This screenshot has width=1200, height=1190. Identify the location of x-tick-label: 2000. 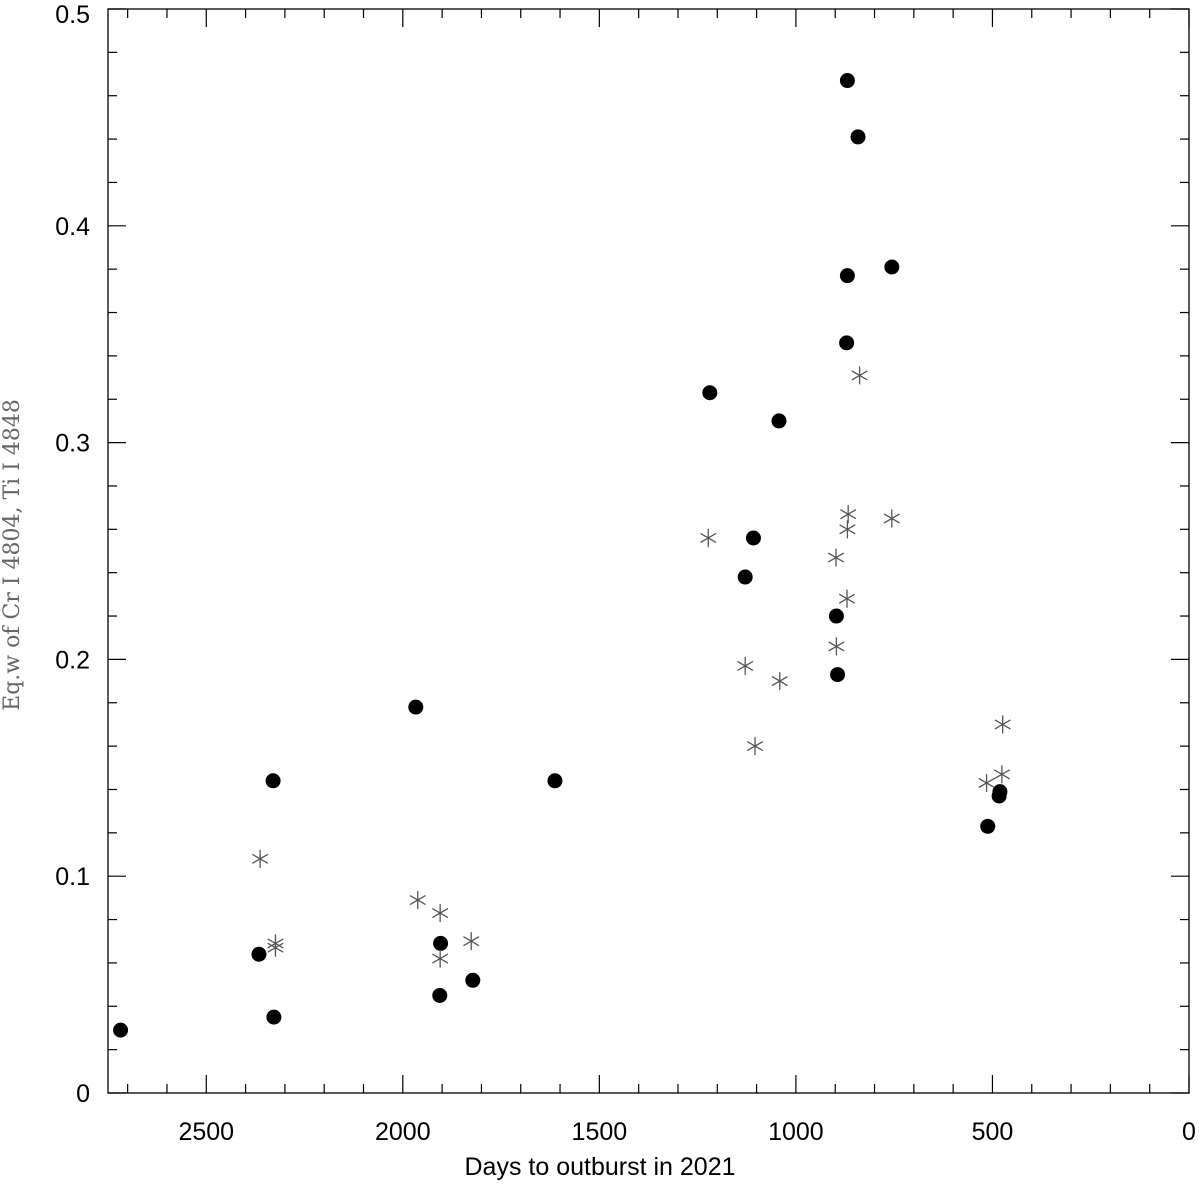
(403, 1132).